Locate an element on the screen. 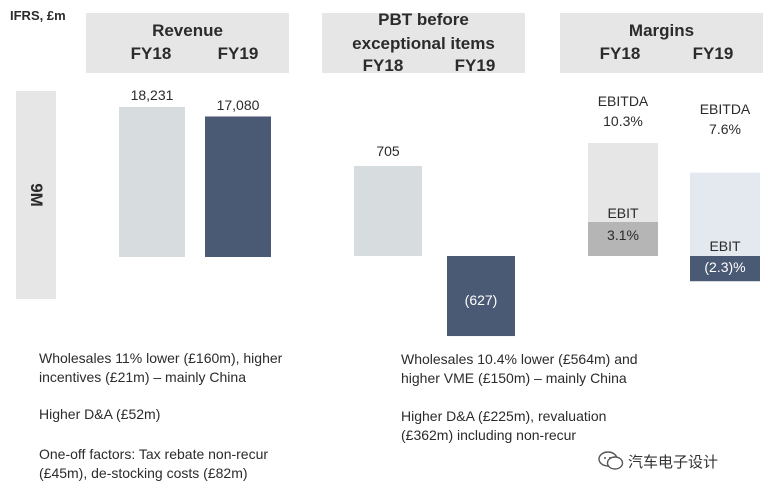 This screenshot has width=768, height=493. pbt-fy19-value: (627) is located at coordinates (481, 300).